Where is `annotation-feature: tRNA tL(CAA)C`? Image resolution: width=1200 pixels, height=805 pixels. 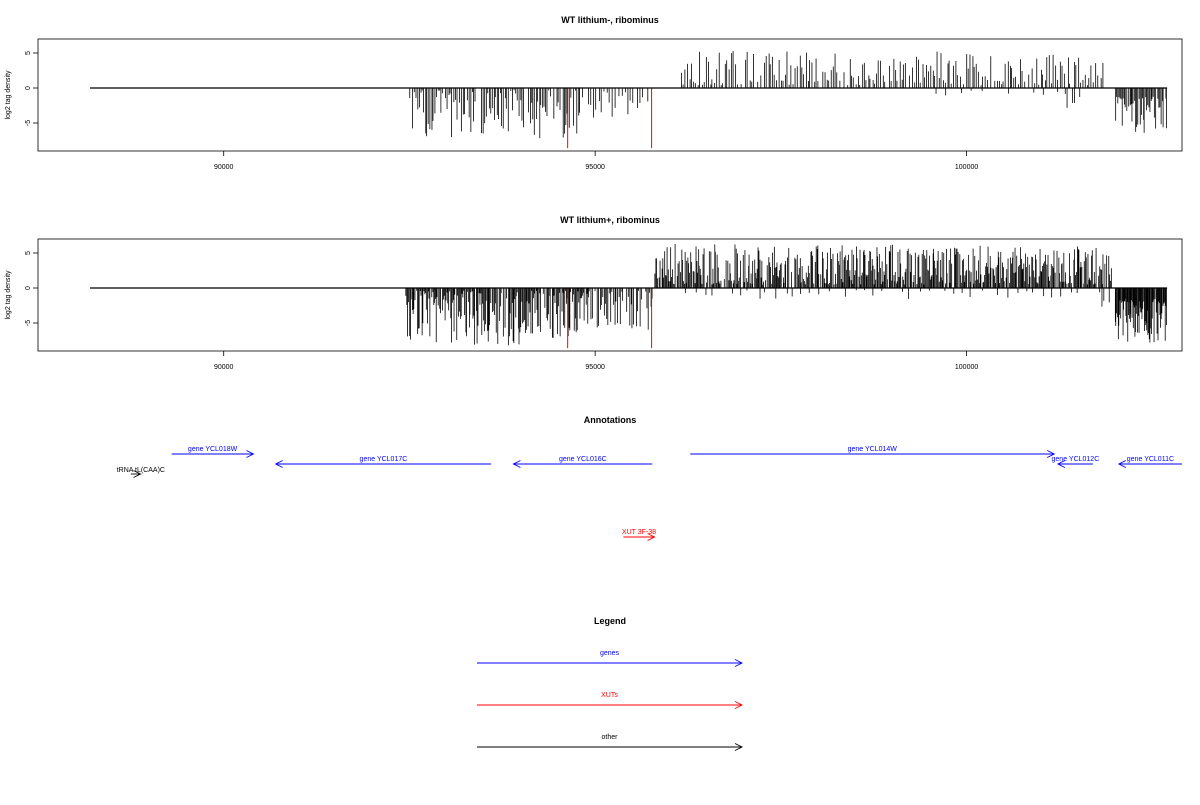
annotation-feature: tRNA tL(CAA)C is located at coordinates (141, 472).